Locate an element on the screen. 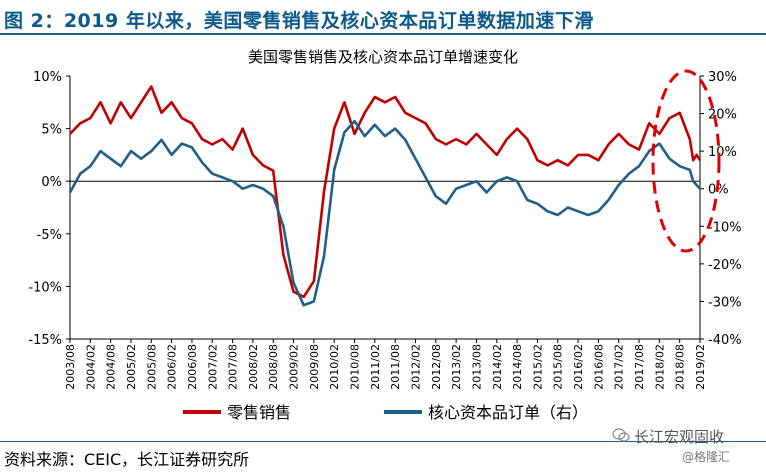 This screenshot has height=472, width=766. x-tick-label: 2009/08 is located at coordinates (314, 367).